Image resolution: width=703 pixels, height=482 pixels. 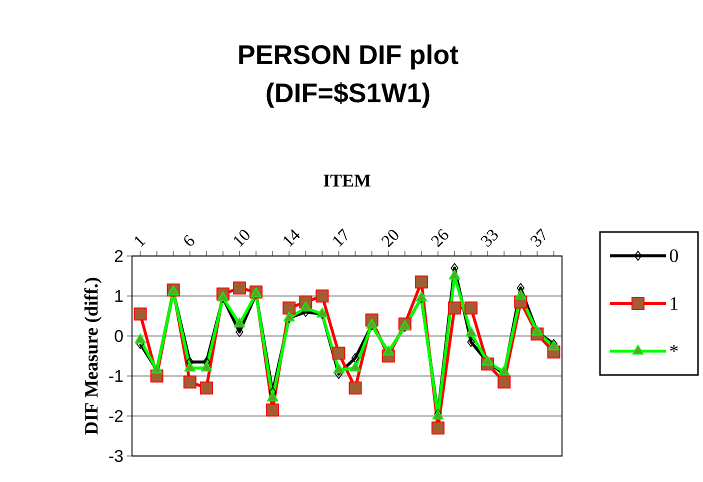 I want to click on y-tick-label: 2, so click(x=118, y=256).